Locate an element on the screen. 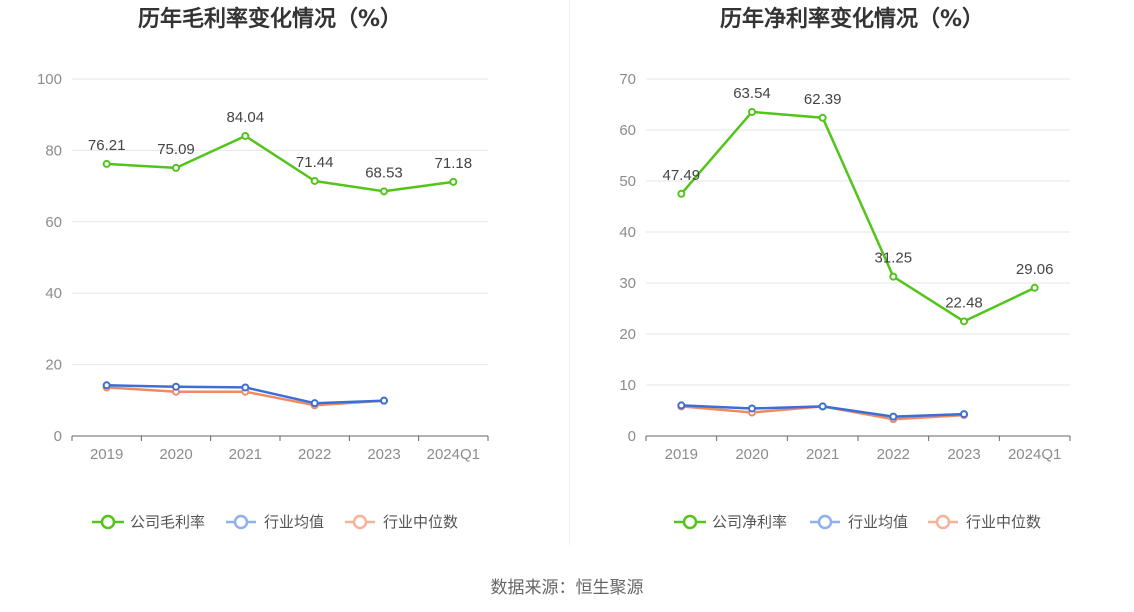 The image size is (1134, 612). y-tick-label: 100 is located at coordinates (49, 79).